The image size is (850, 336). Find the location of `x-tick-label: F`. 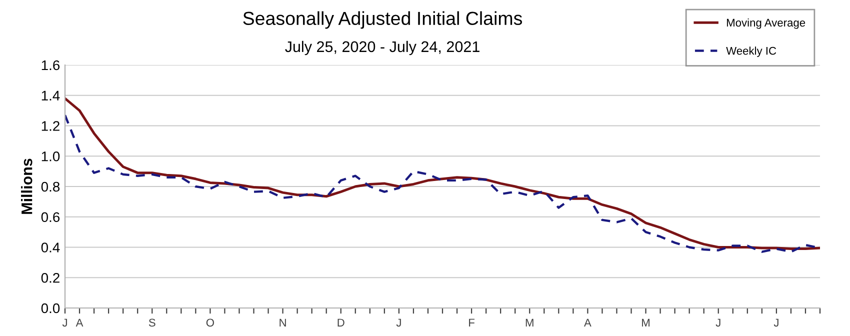

x-tick-label: F is located at coordinates (471, 322).